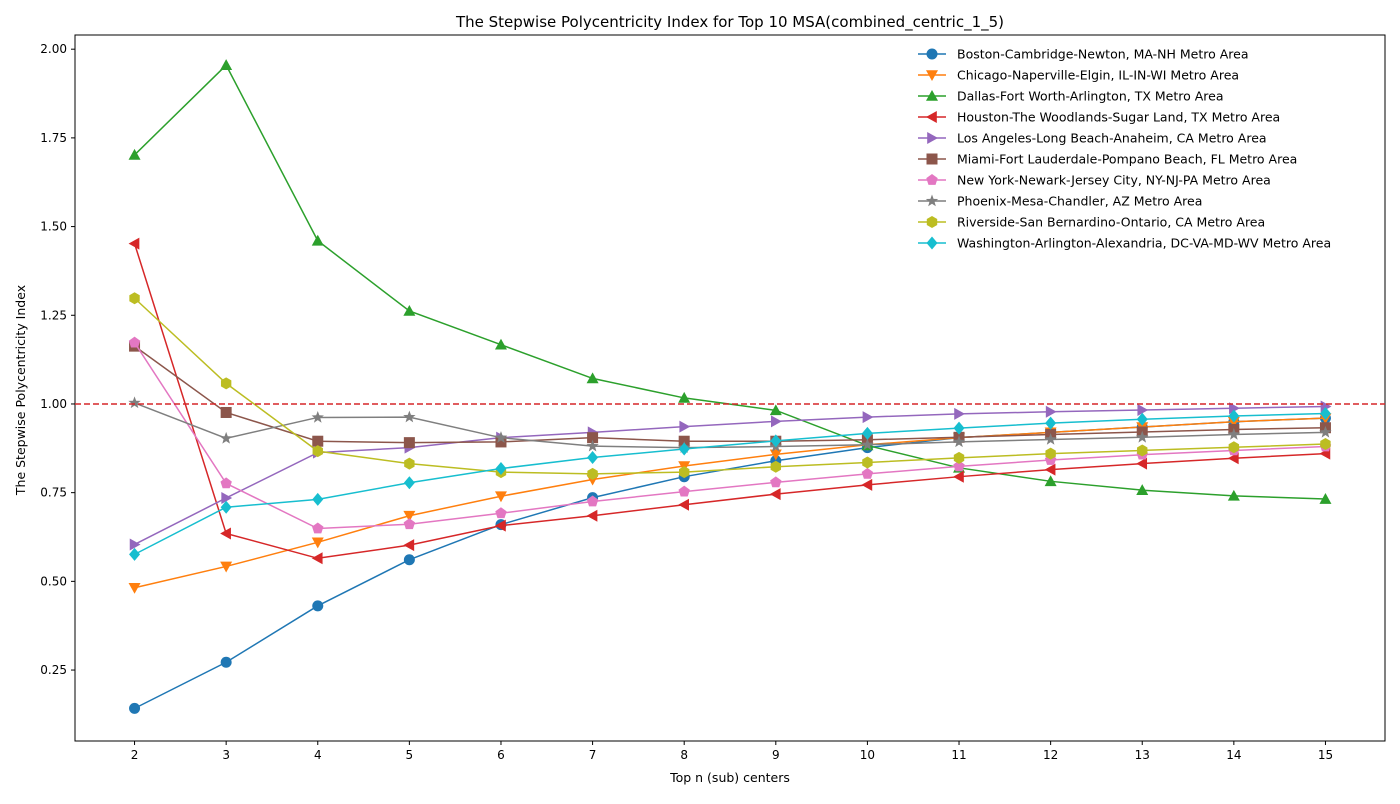 The height and width of the screenshot is (804, 1400). I want to click on legend-label: Phoenix-Mesa-Chandler, AZ Metro Area, so click(1079, 201).